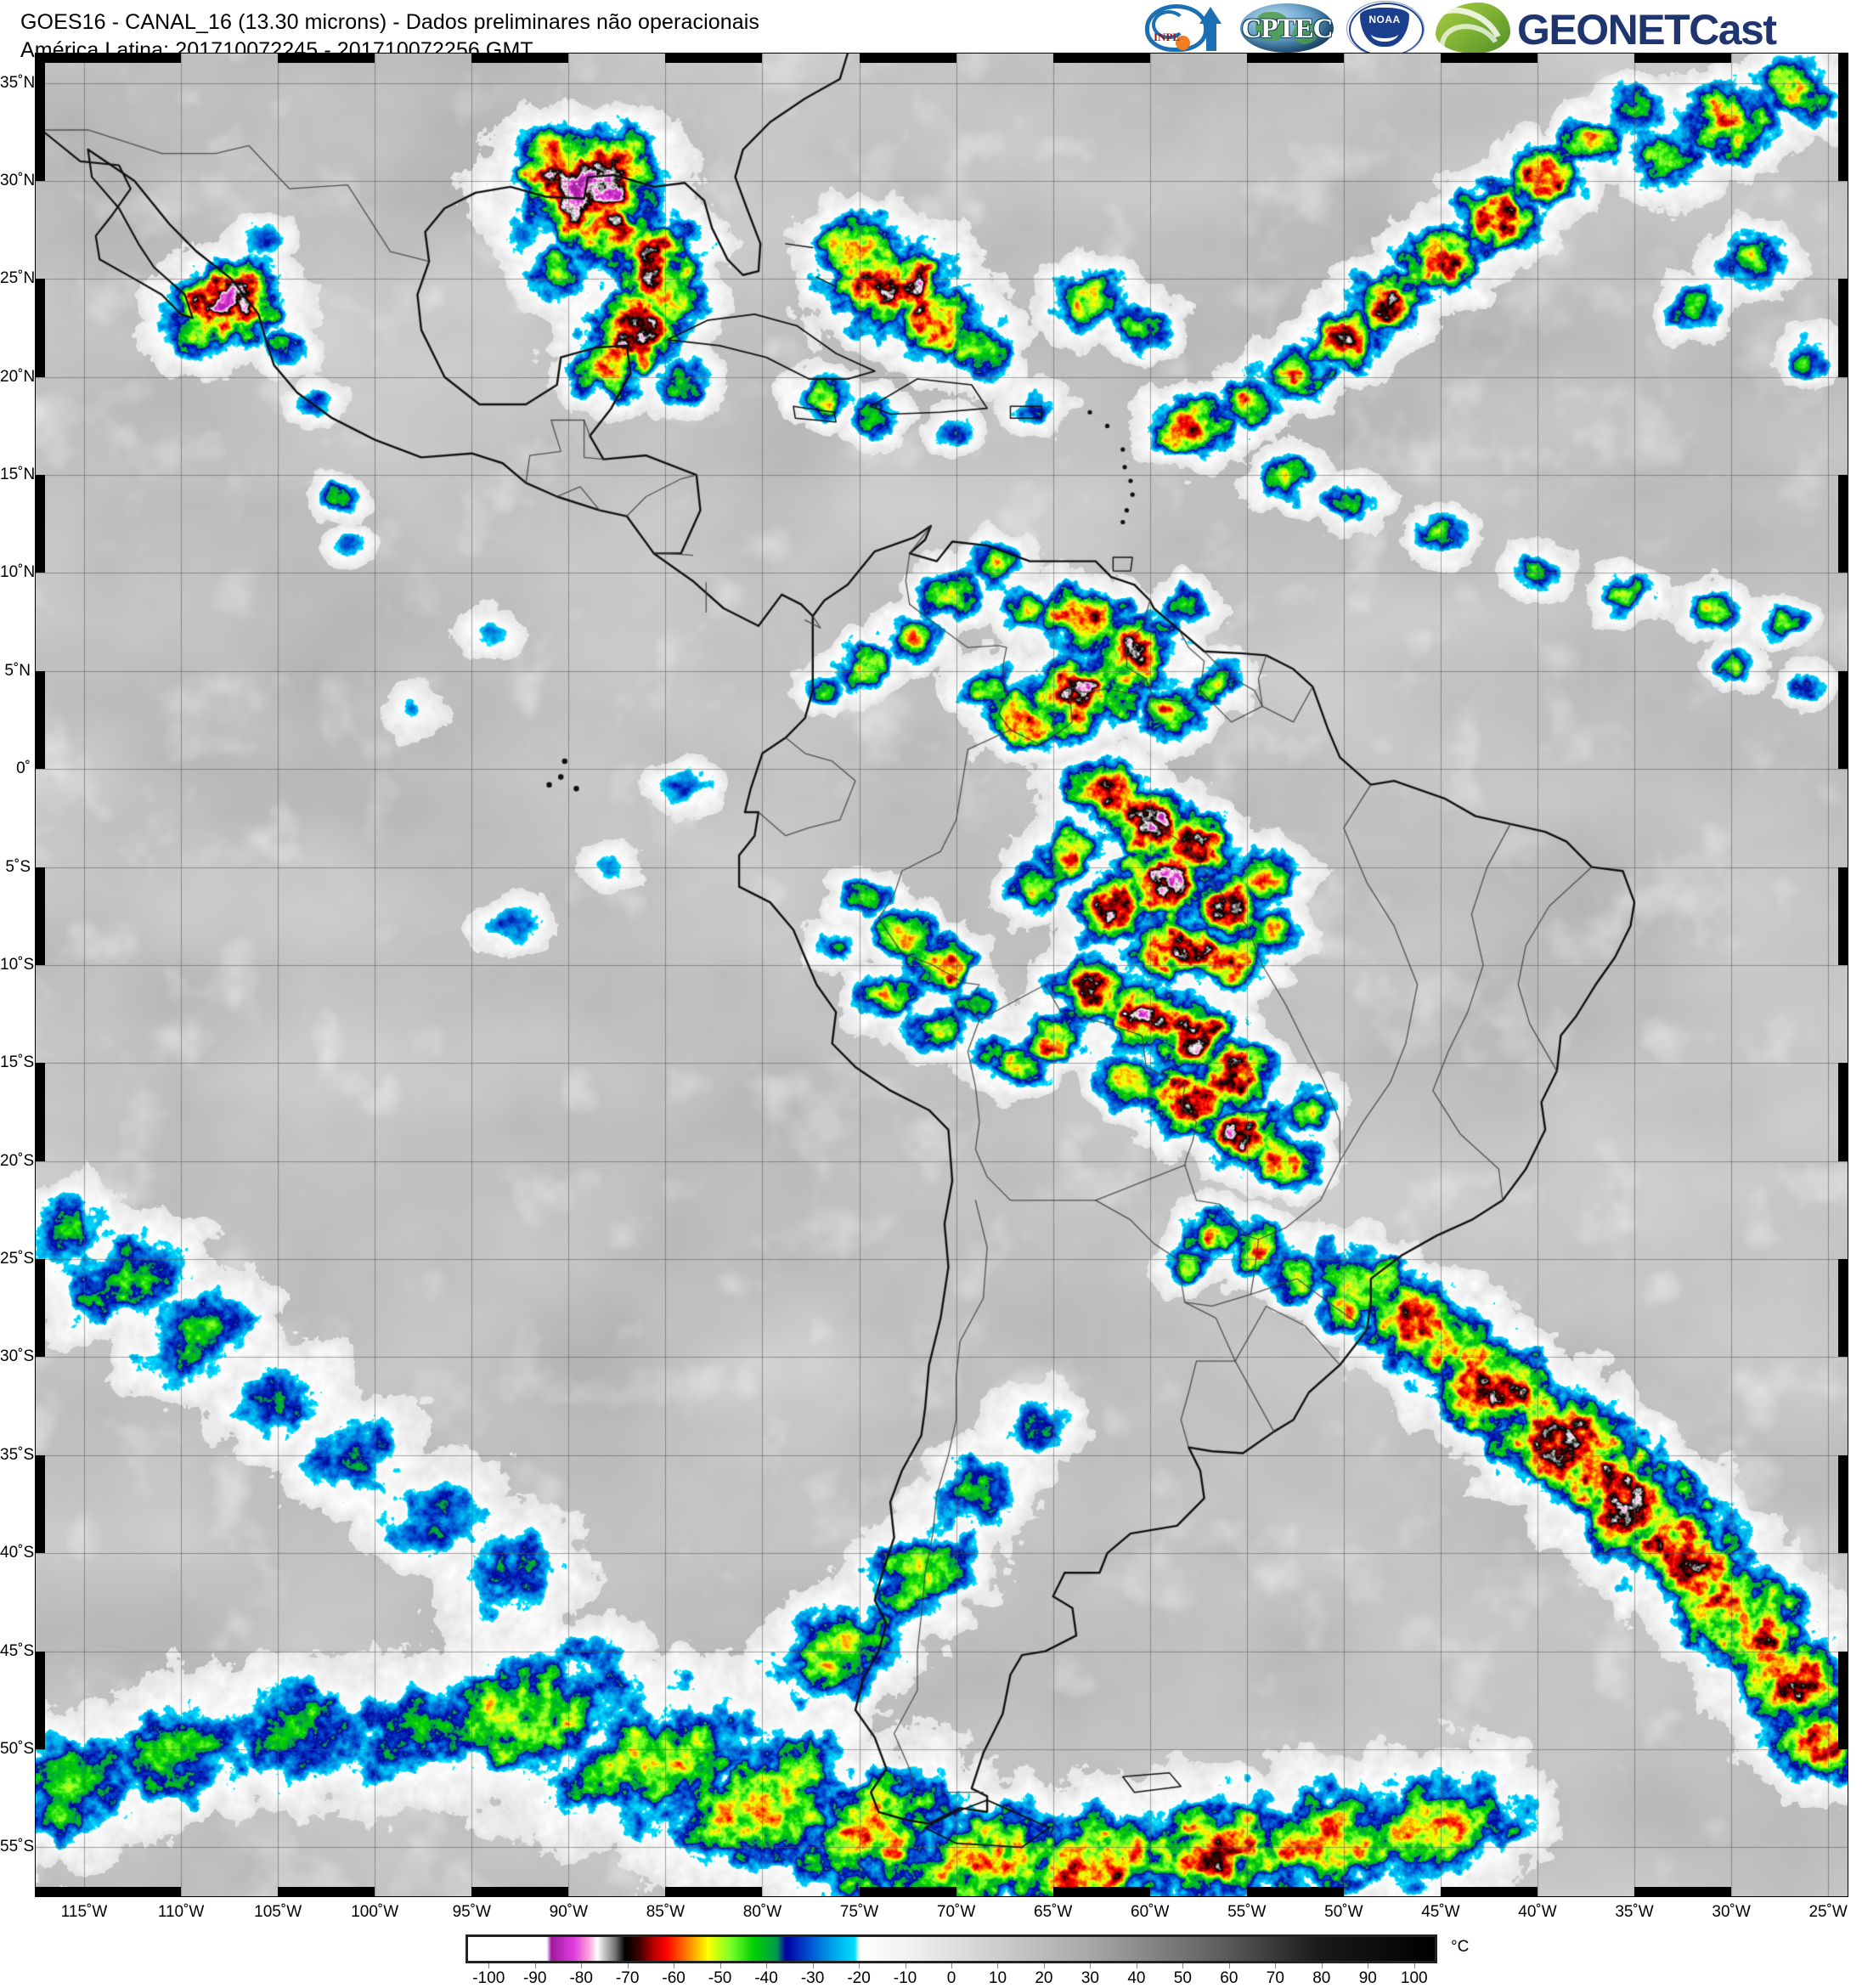 The image size is (1862, 1988). What do you see at coordinates (1384, 34) in the screenshot?
I see `noaa-bird-icon` at bounding box center [1384, 34].